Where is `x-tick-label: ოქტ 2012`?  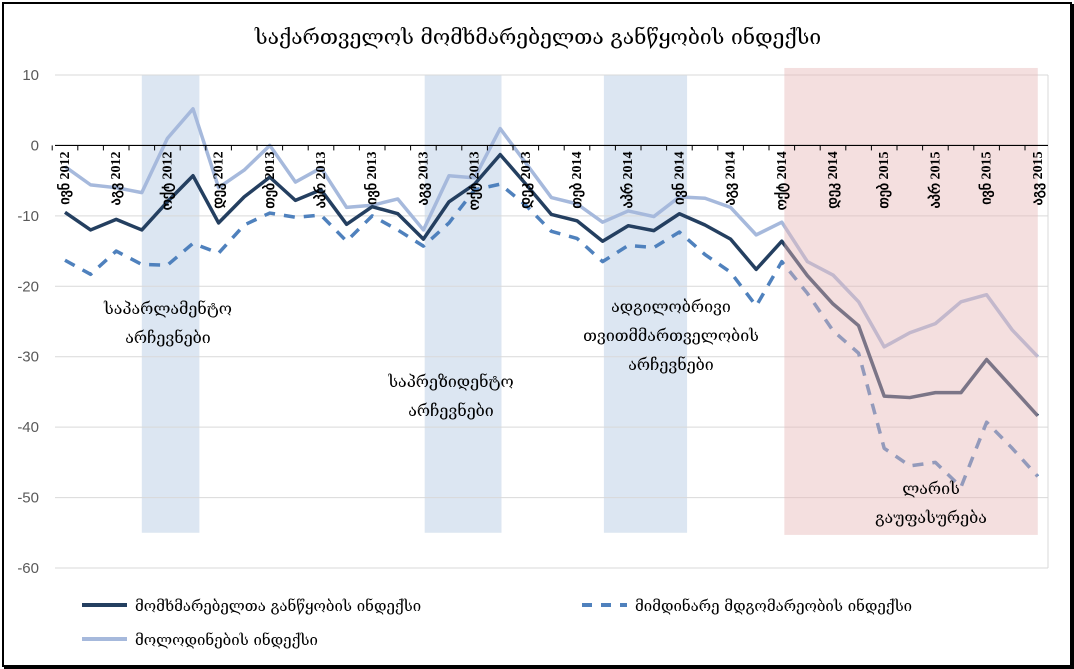 x-tick-label: ოქტ 2012 is located at coordinates (167, 180).